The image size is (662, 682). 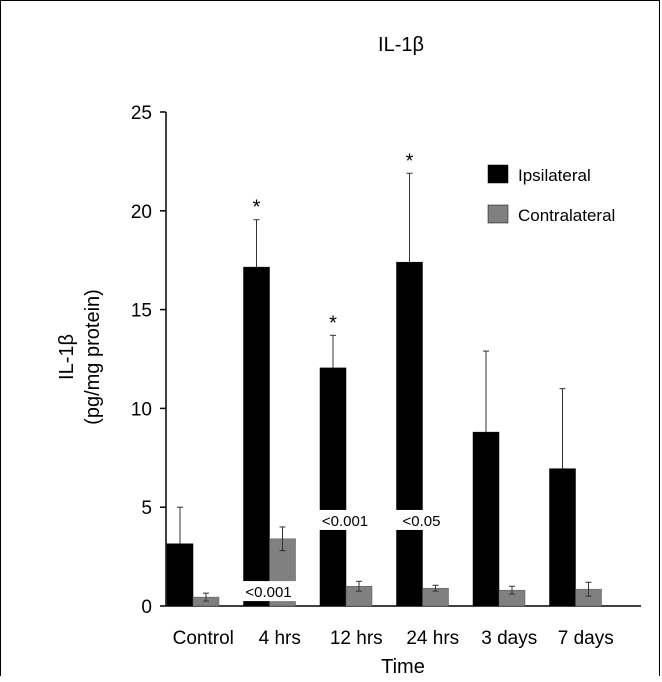 What do you see at coordinates (498, 214) in the screenshot?
I see `legend-swatch-contralateral` at bounding box center [498, 214].